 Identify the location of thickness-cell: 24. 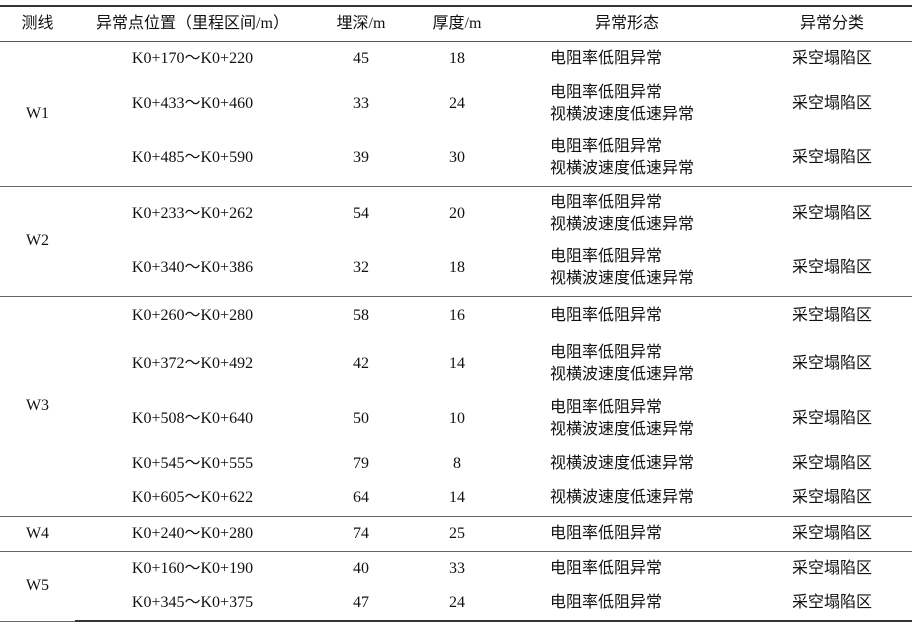
(457, 604).